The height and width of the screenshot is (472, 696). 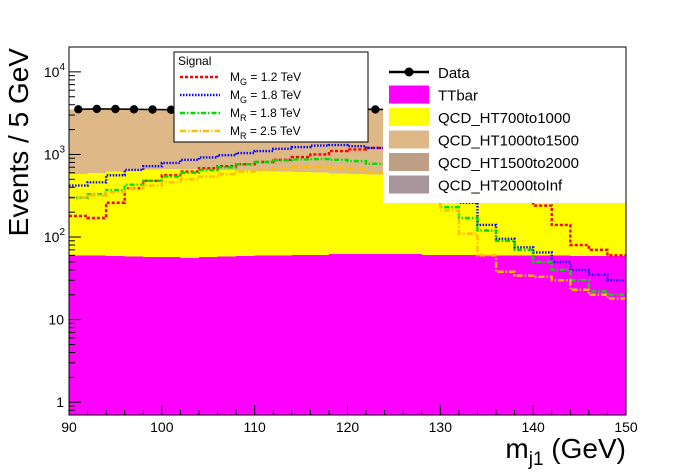 What do you see at coordinates (265, 78) in the screenshot?
I see `signal-legend-label: MG = 1.2 TeV` at bounding box center [265, 78].